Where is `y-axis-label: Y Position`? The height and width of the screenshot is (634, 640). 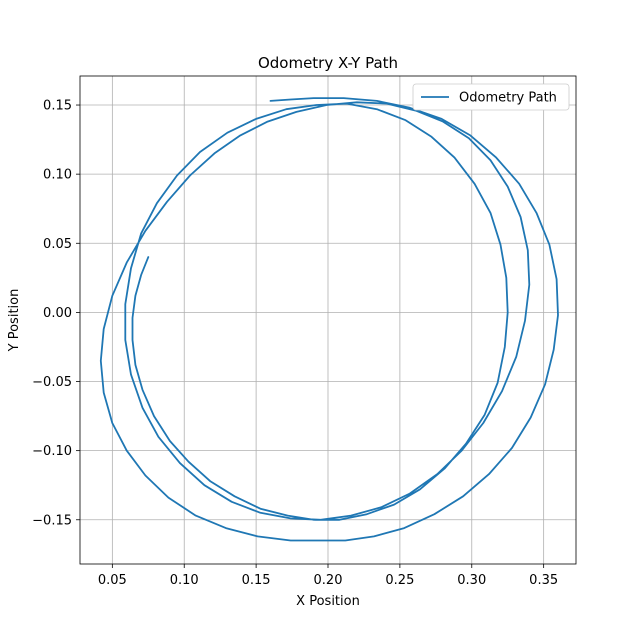
y-axis-label: Y Position is located at coordinates (14, 321).